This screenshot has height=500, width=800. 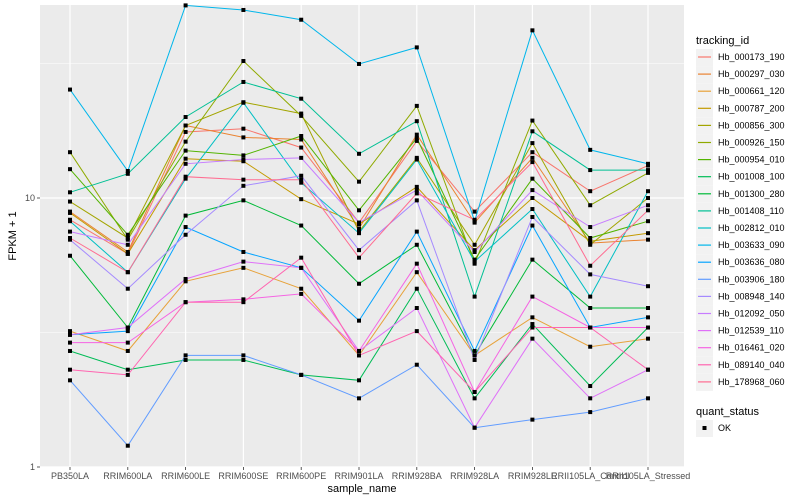 I want to click on data-point-Hb_000954_010-RRII105LA_Stressed, so click(x=648, y=221).